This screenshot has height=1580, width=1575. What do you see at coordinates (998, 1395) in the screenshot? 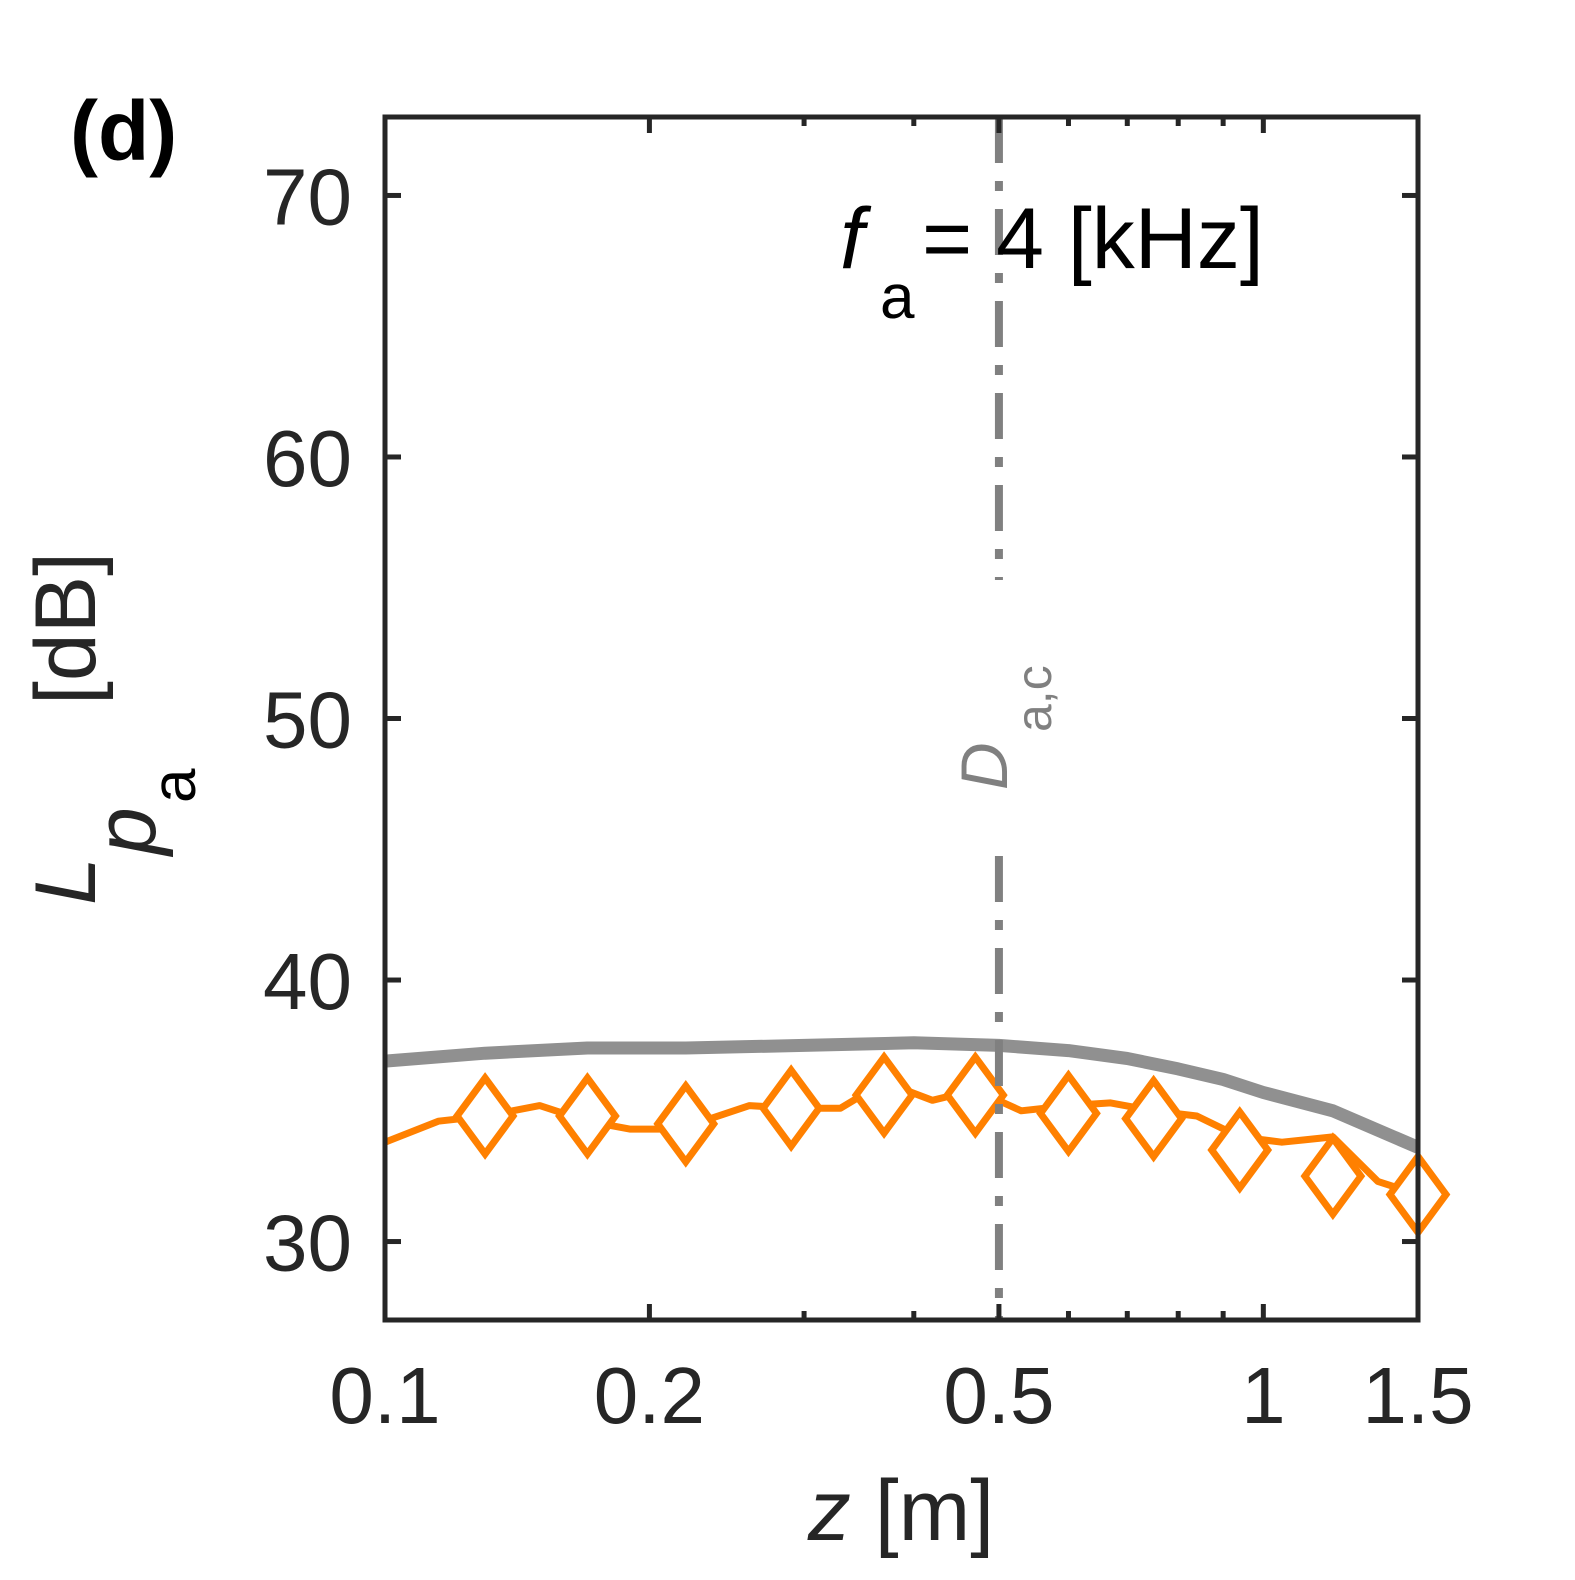
I see `x-tick-label: 0.5` at bounding box center [998, 1395].